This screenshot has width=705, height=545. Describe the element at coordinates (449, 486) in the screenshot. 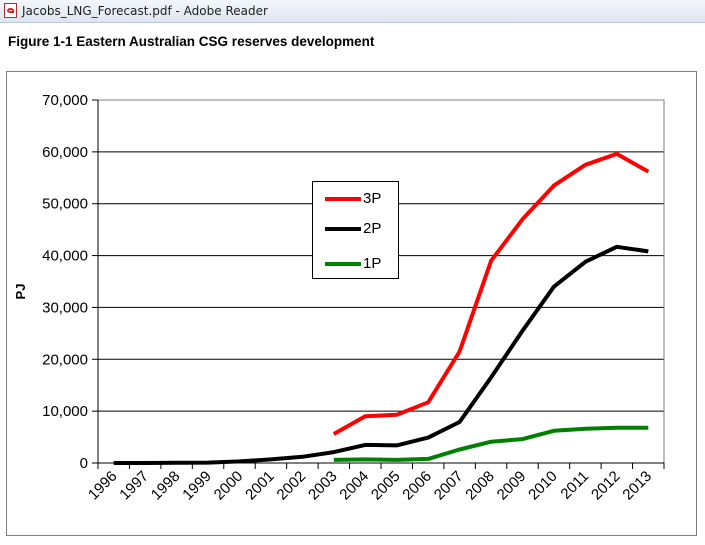

I see `x-tick-label: 2007` at that location.